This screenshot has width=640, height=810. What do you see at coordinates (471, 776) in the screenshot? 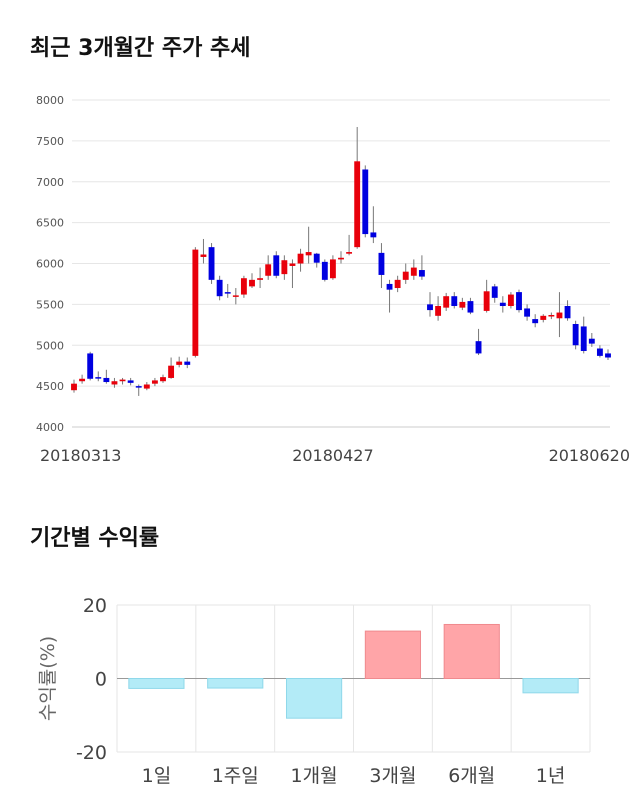
I see `category-label: 6개월` at bounding box center [471, 776].